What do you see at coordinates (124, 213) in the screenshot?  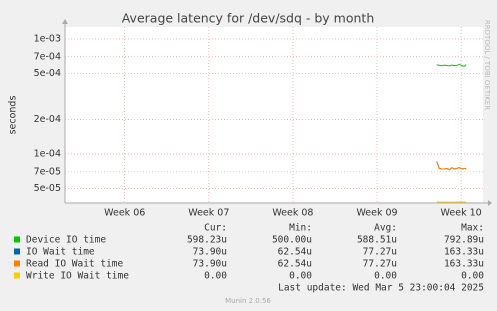 I see `x-tick-label: Week 06` at bounding box center [124, 213].